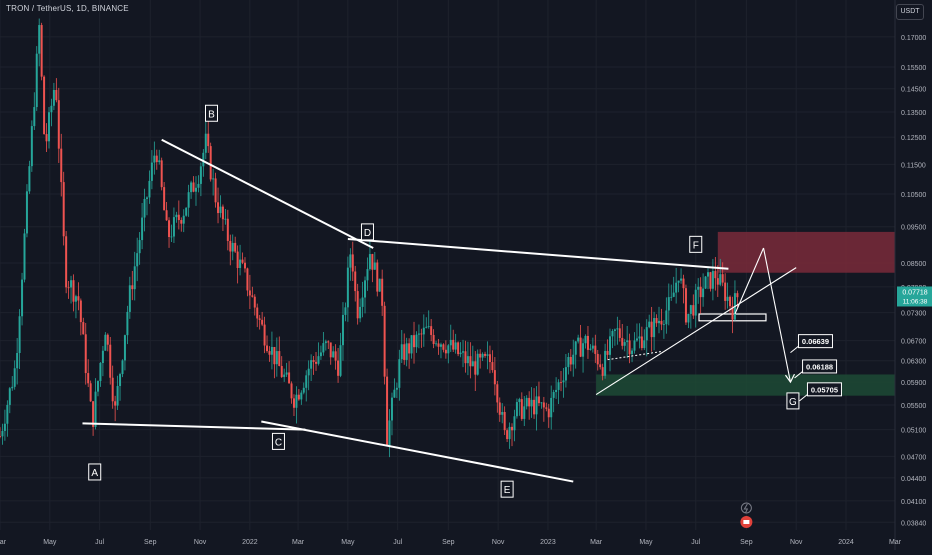 The image size is (932, 555). I want to click on y-tick-label: 0.15500, so click(913, 68).